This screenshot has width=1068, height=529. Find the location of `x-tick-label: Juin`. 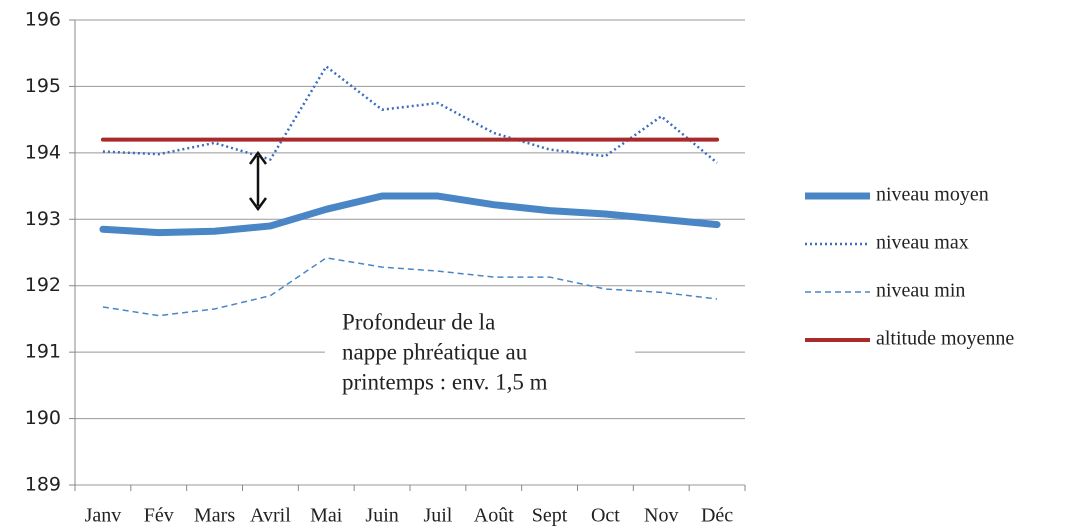

x-tick-label: Juin is located at coordinates (381, 516).